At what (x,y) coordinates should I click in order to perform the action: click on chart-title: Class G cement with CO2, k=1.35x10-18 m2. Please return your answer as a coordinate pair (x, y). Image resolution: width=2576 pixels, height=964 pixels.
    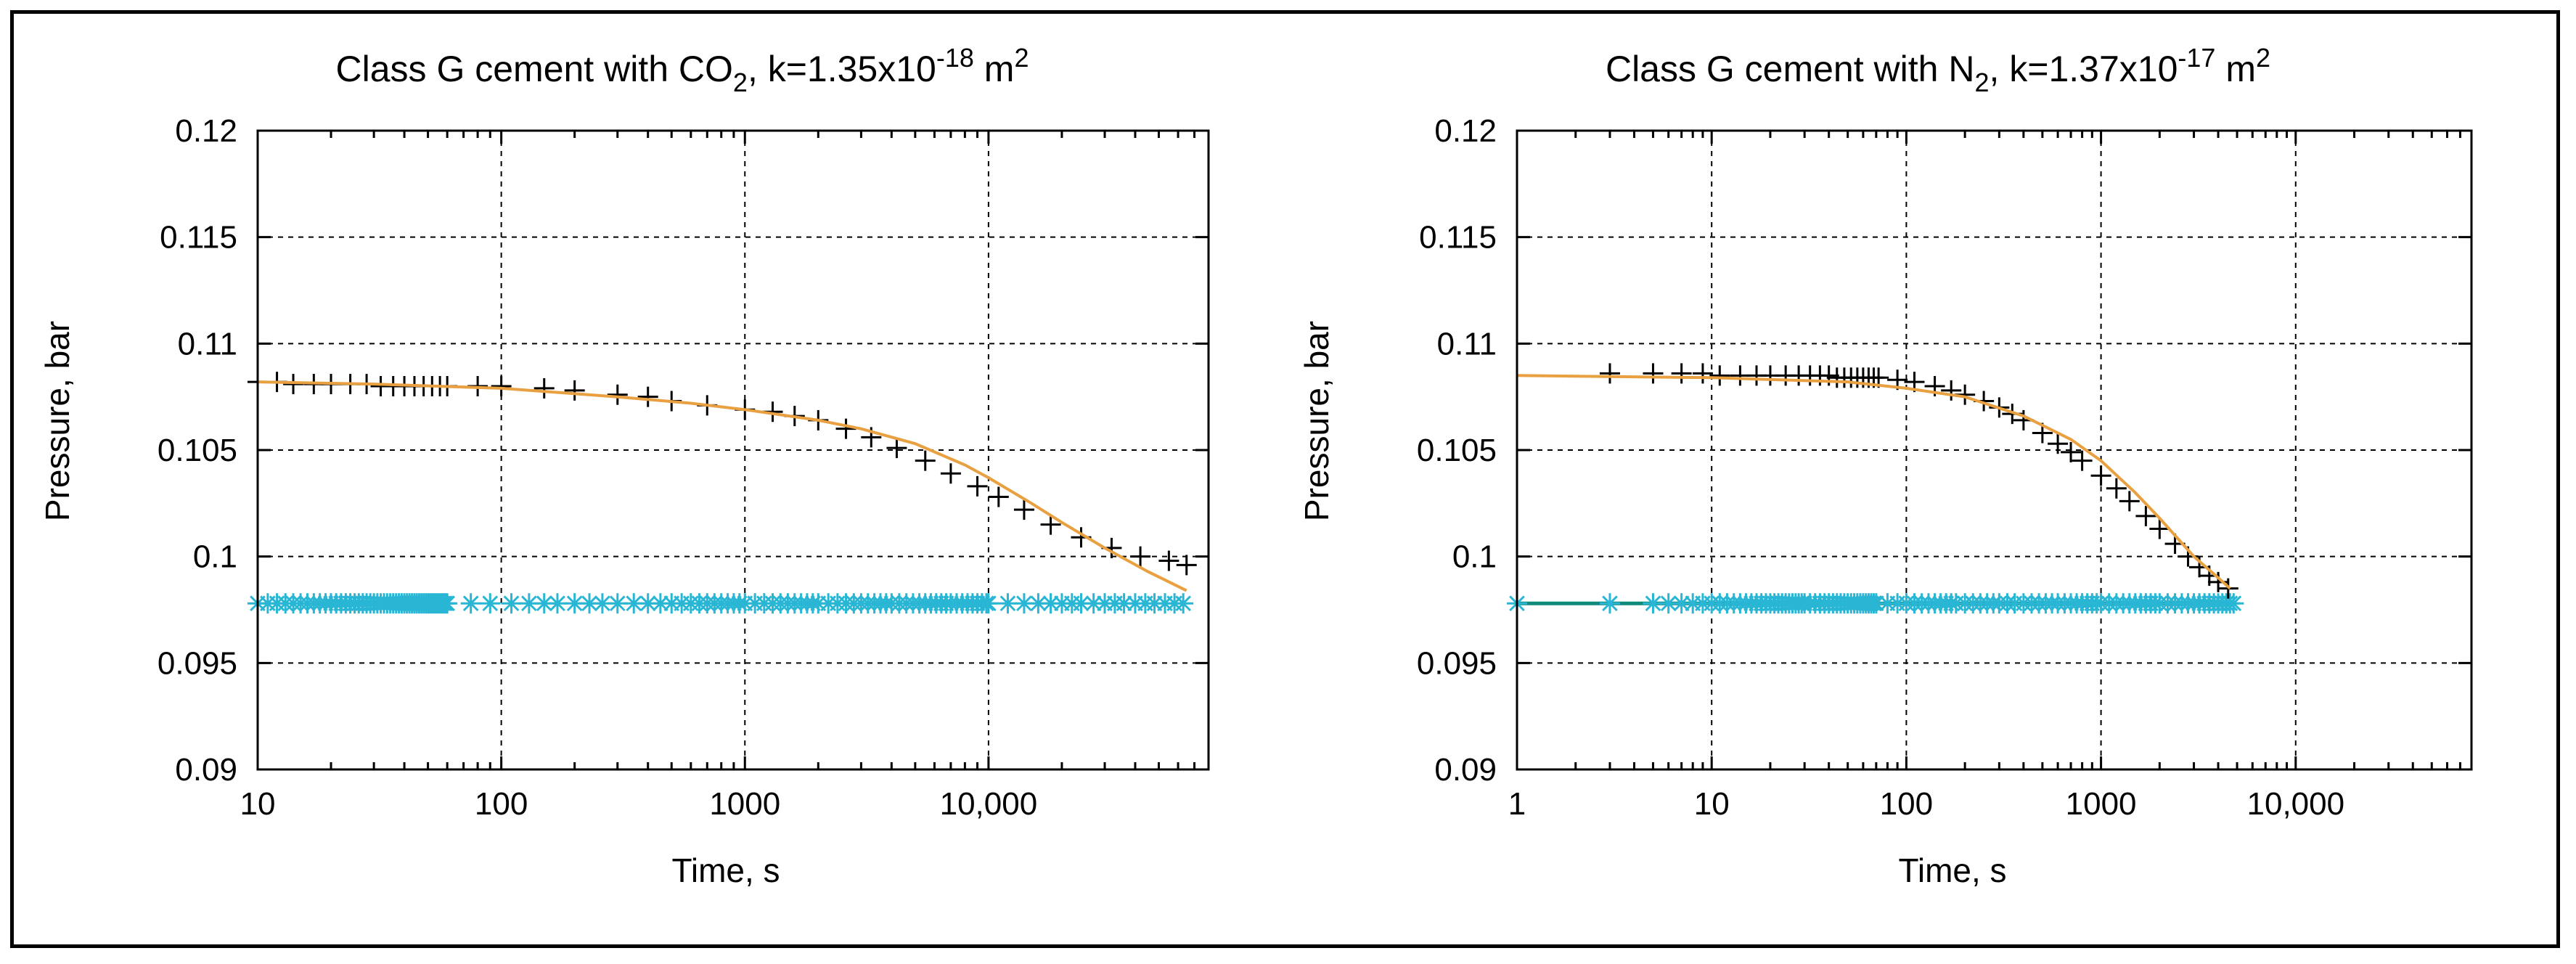
    Looking at the image, I should click on (683, 70).